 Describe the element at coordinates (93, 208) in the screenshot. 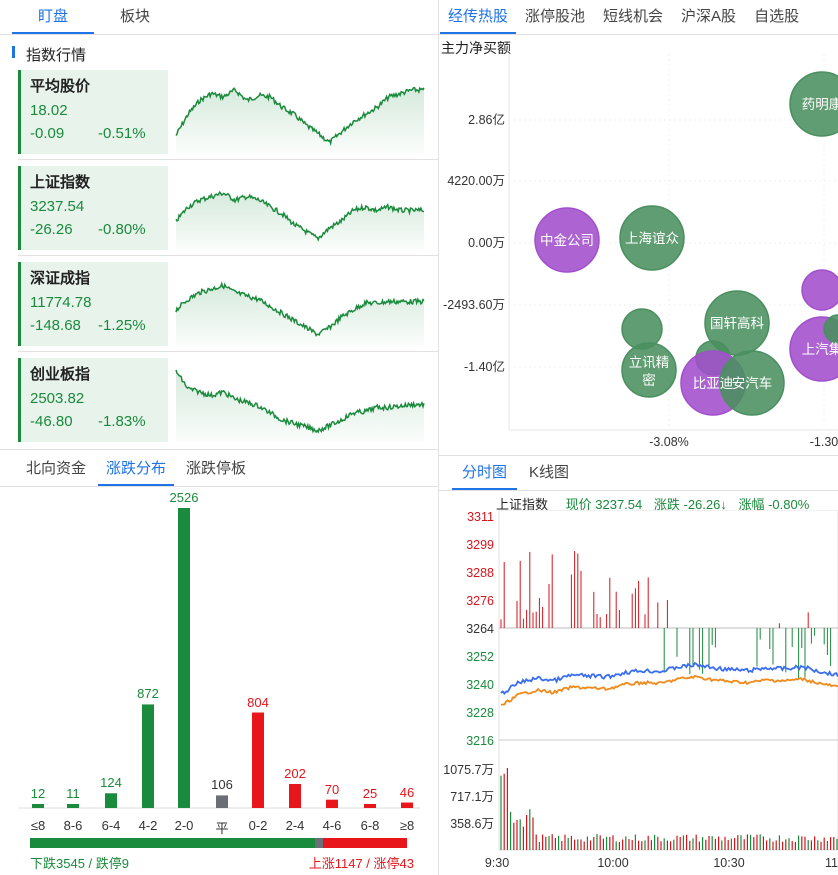

I see `index-card-sh: 上证指数 3237.54 -26.26 -0.80%` at that location.